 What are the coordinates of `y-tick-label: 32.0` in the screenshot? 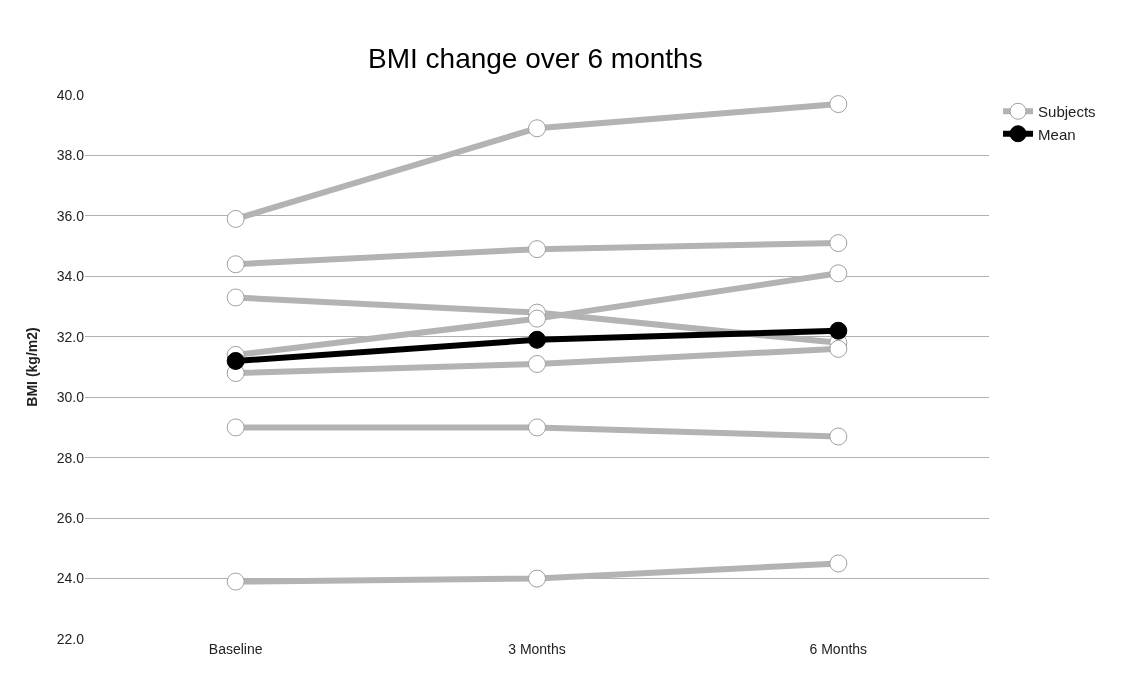 It's located at (70, 336).